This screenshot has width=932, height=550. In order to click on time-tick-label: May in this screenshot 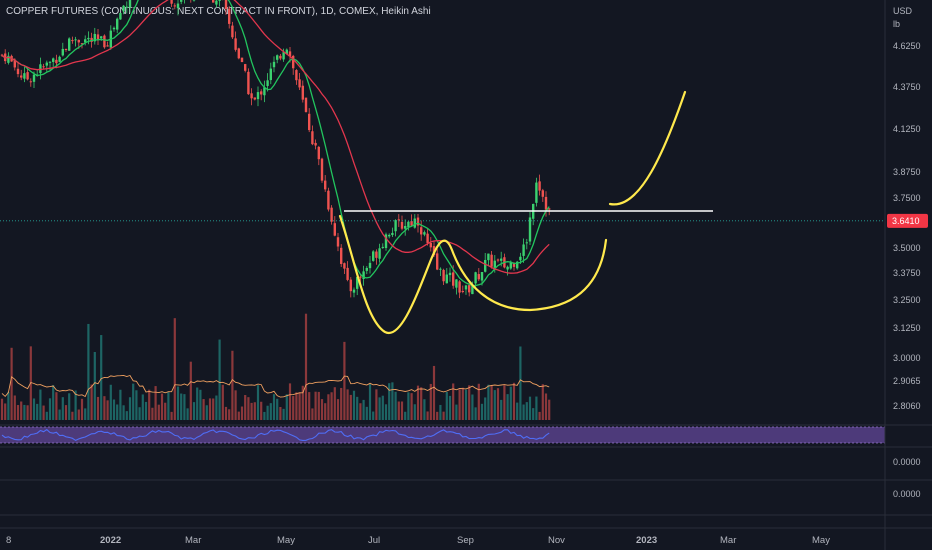, I will do `click(821, 540)`.